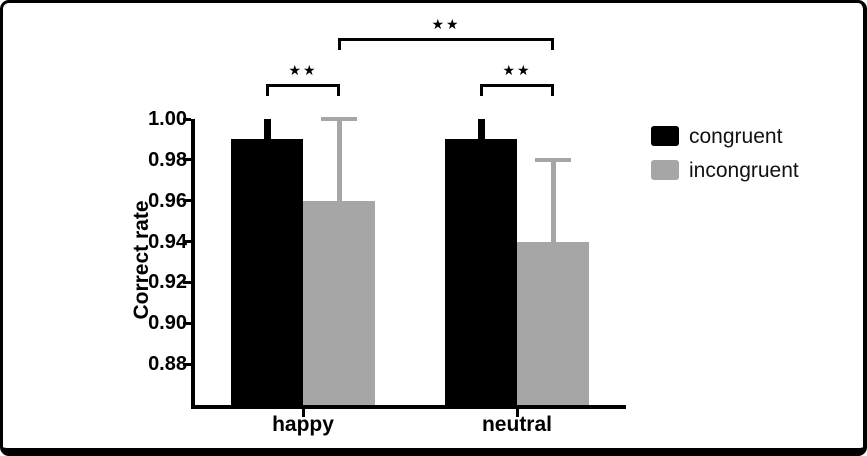 This screenshot has width=867, height=456. What do you see at coordinates (167, 241) in the screenshot?
I see `y-axis-tick-label: 0.94` at bounding box center [167, 241].